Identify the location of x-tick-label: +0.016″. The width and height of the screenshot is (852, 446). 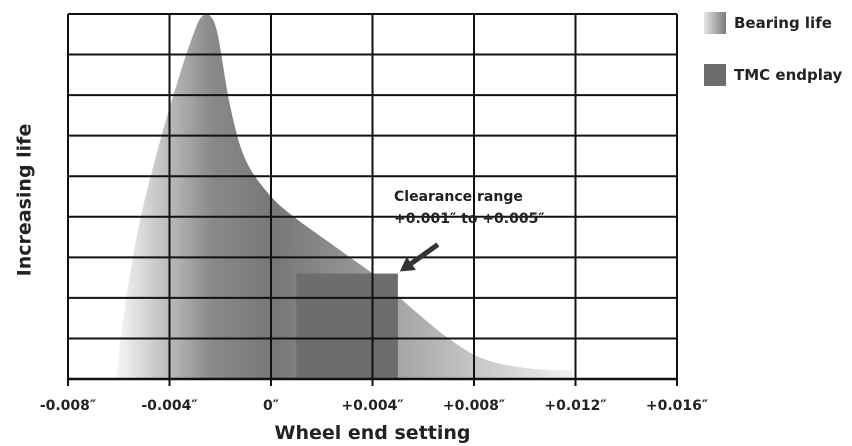
(677, 406).